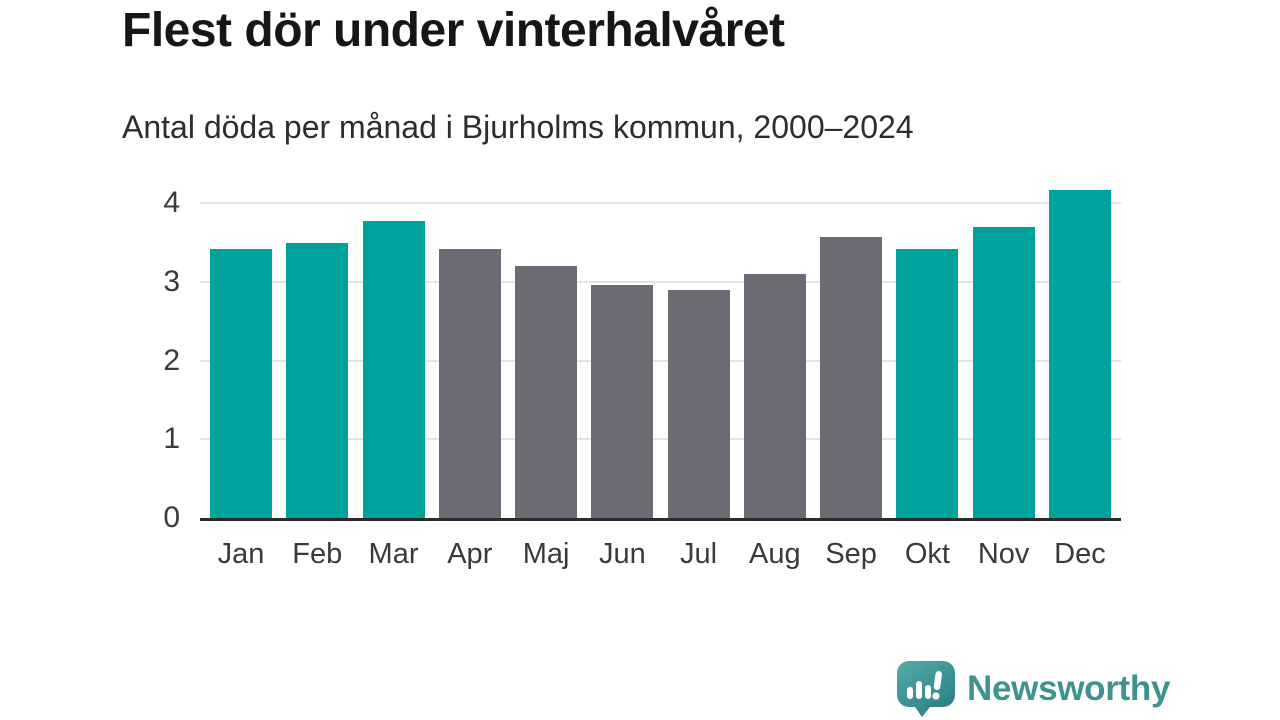  I want to click on bar-feb, so click(317, 380).